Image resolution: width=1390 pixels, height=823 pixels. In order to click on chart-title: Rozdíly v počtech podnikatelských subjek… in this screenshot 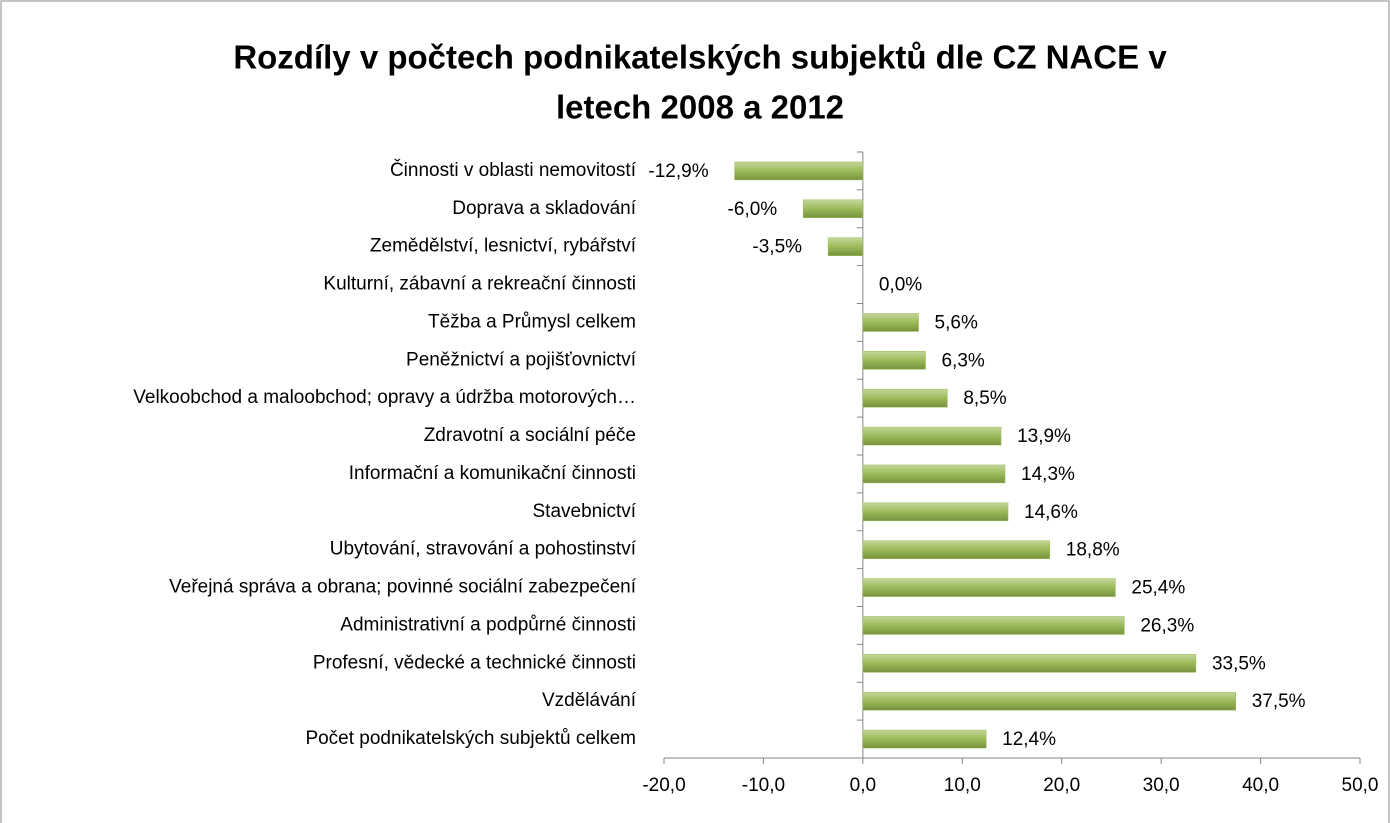, I will do `click(700, 57)`.